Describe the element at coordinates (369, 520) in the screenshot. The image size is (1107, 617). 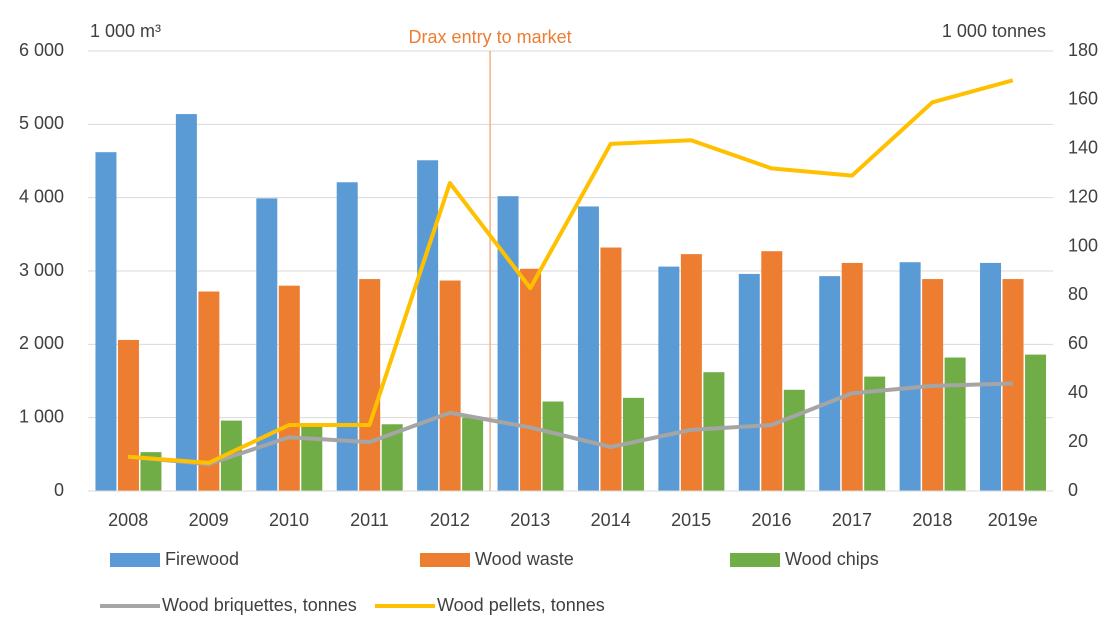
I see `x-tick-label: 2011` at that location.